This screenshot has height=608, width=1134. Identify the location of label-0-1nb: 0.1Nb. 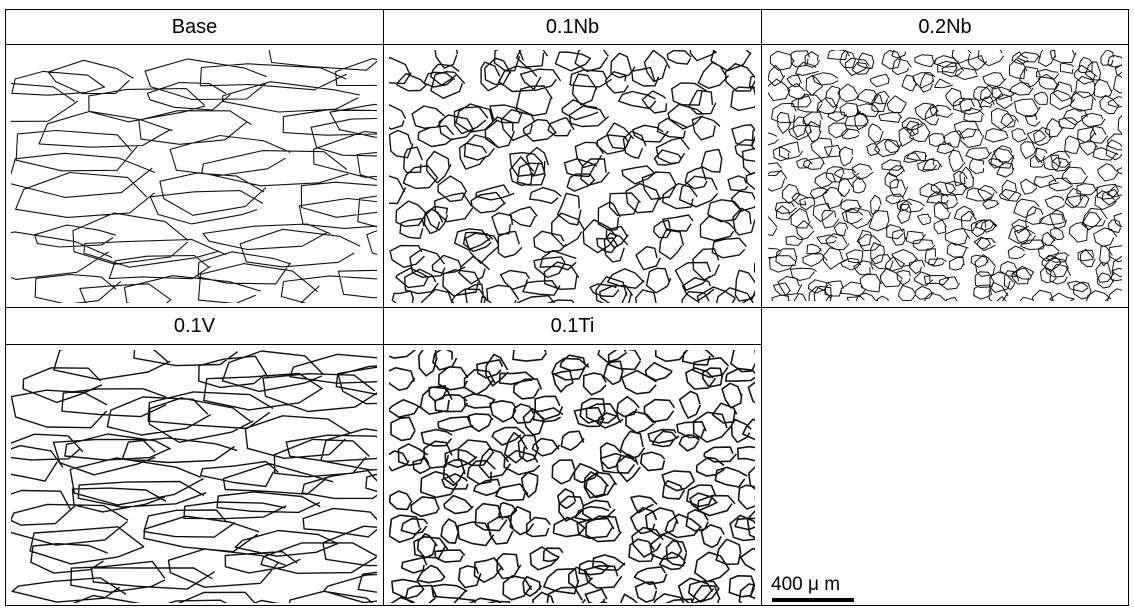
(572, 27).